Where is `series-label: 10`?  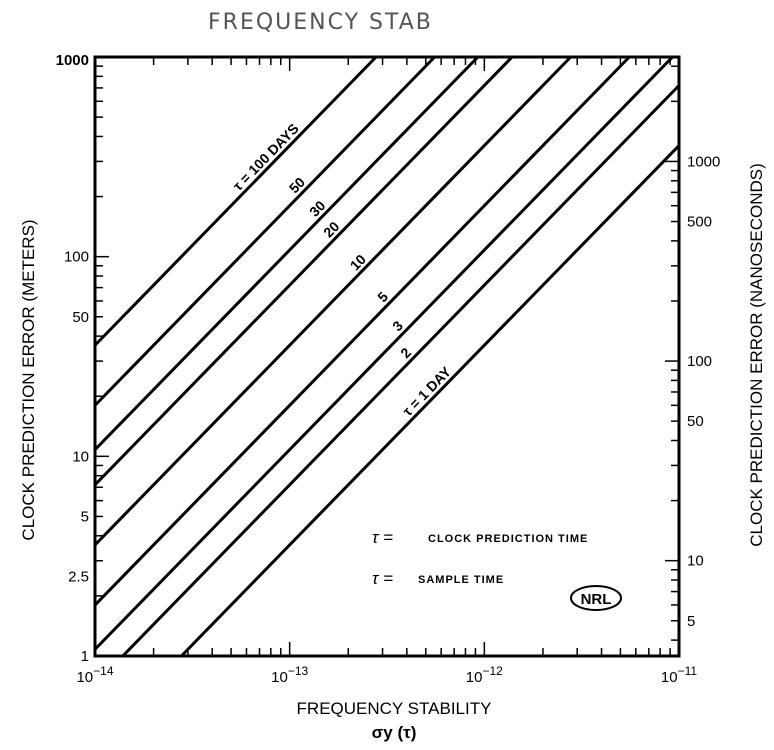
series-label: 10 is located at coordinates (358, 262).